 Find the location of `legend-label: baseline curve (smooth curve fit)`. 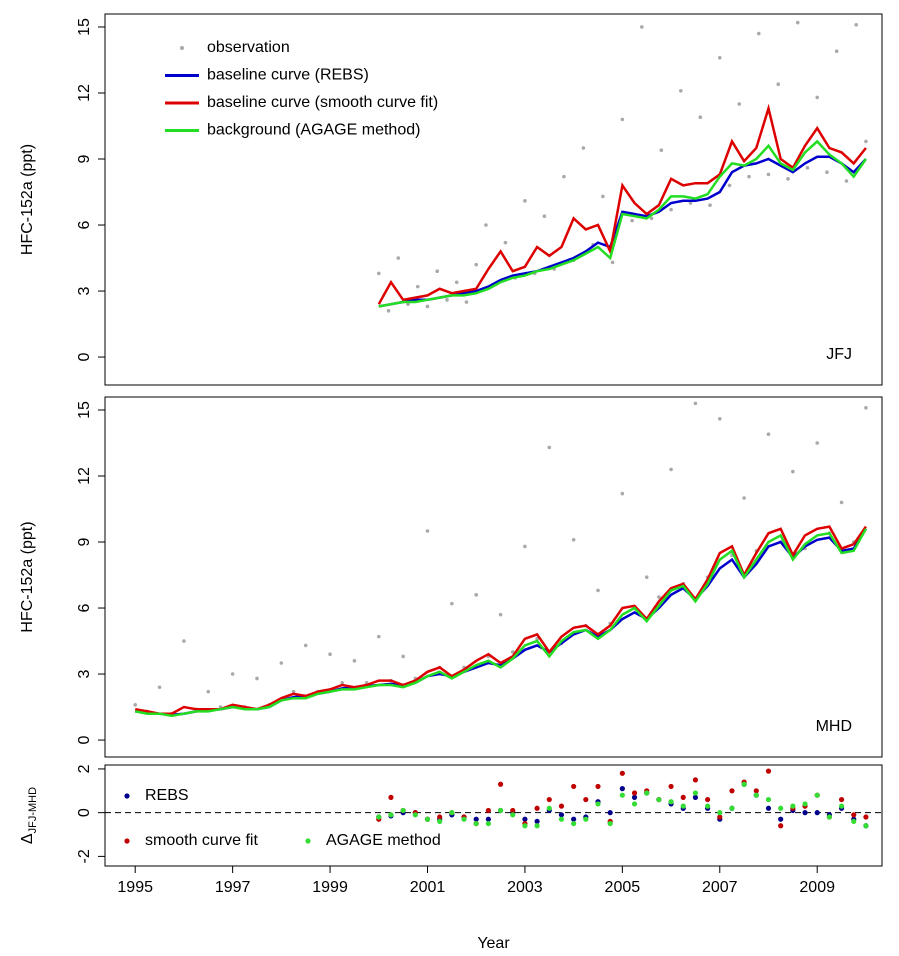

legend-label: baseline curve (smooth curve fit) is located at coordinates (322, 102).